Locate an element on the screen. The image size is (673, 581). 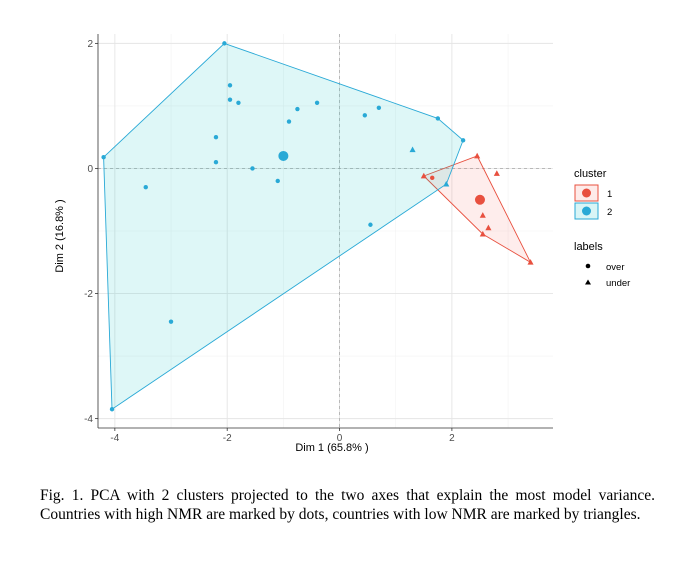
cluster-1-dot-point is located at coordinates (432, 178).